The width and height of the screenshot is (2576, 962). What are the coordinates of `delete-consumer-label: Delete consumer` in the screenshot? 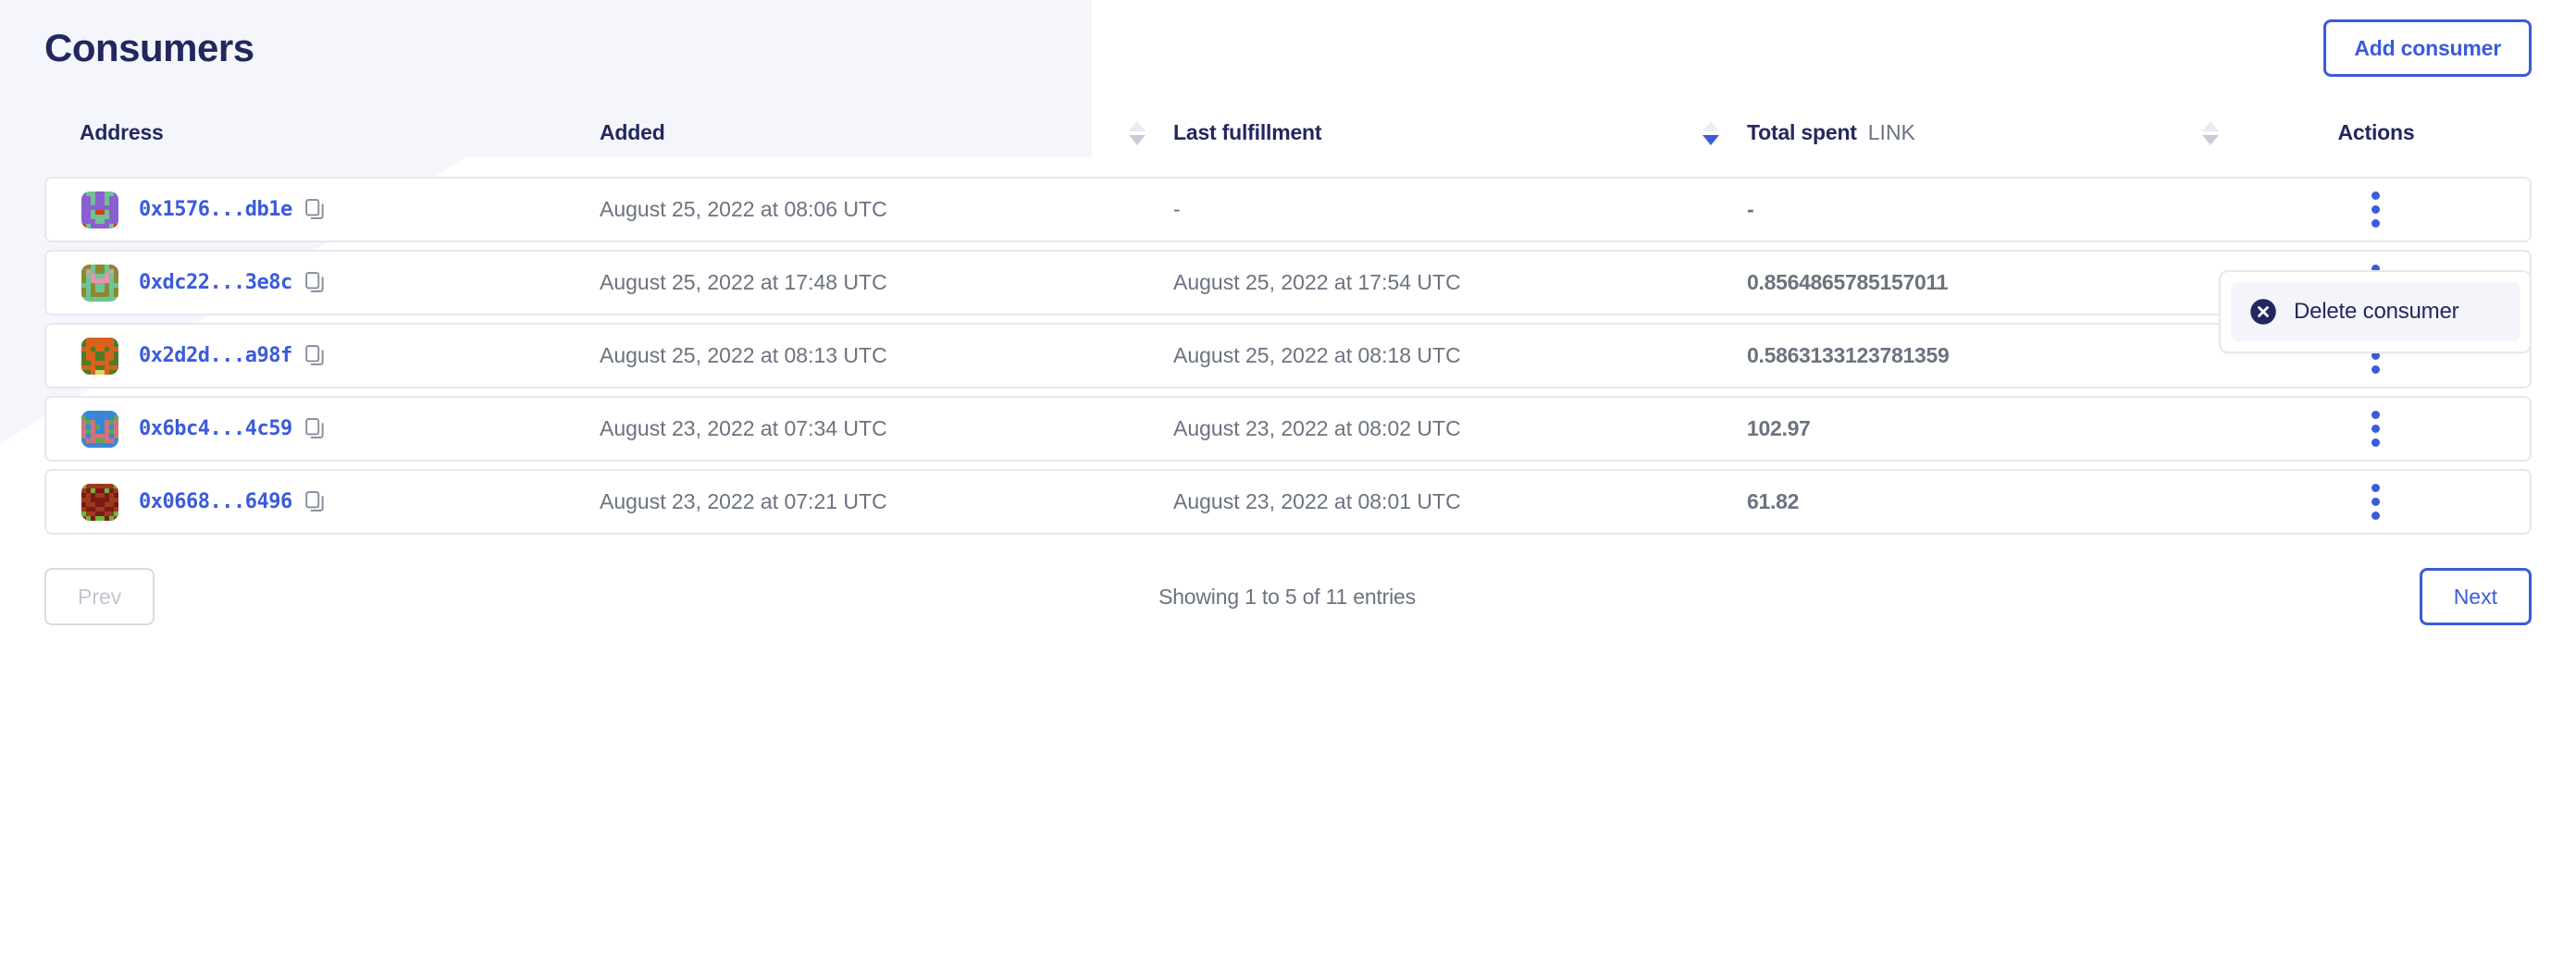 It's located at (2376, 312).